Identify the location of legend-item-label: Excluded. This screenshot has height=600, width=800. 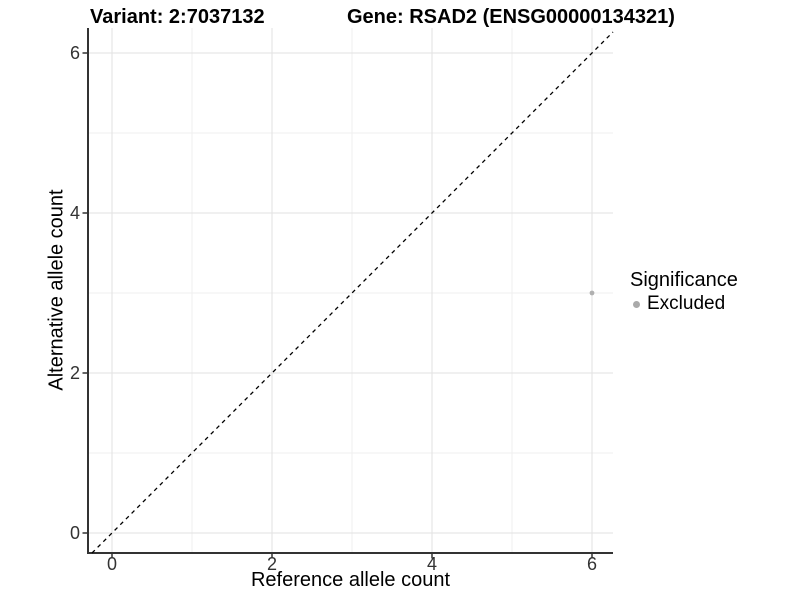
(686, 303).